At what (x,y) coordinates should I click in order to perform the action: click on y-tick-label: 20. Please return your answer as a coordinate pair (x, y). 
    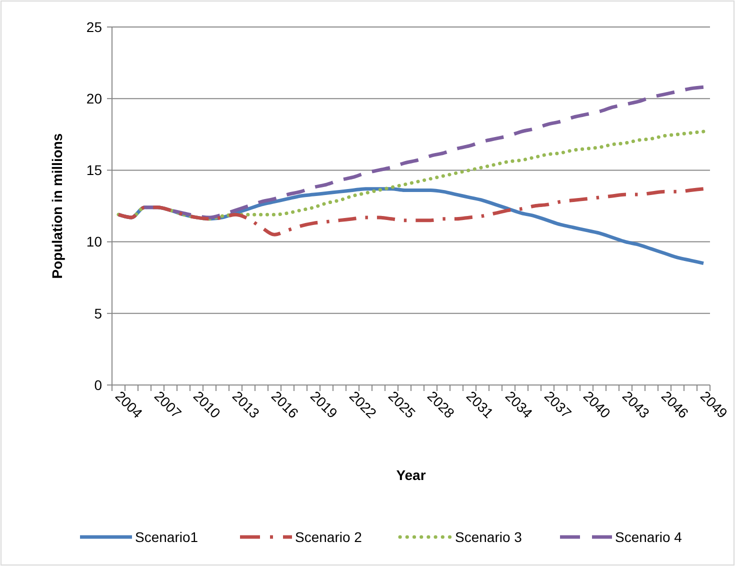
    Looking at the image, I should click on (94, 98).